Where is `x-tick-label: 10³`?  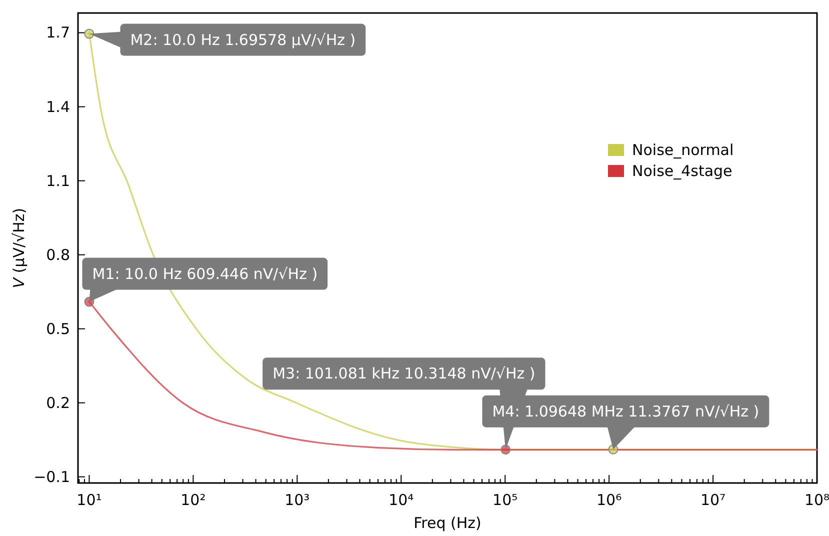
x-tick-label: 10³ is located at coordinates (297, 500).